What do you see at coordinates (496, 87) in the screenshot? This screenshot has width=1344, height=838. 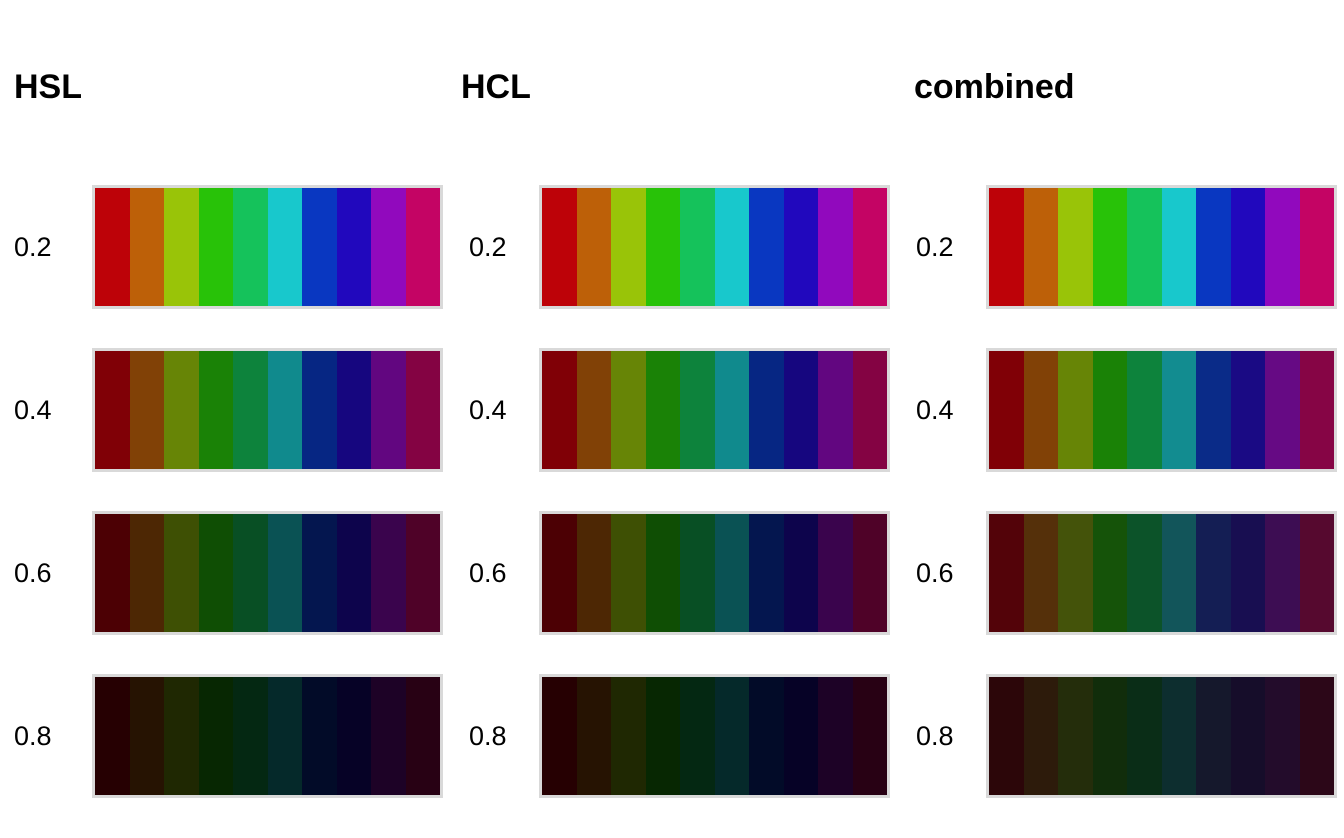 I see `column-header-hcl: HCL` at bounding box center [496, 87].